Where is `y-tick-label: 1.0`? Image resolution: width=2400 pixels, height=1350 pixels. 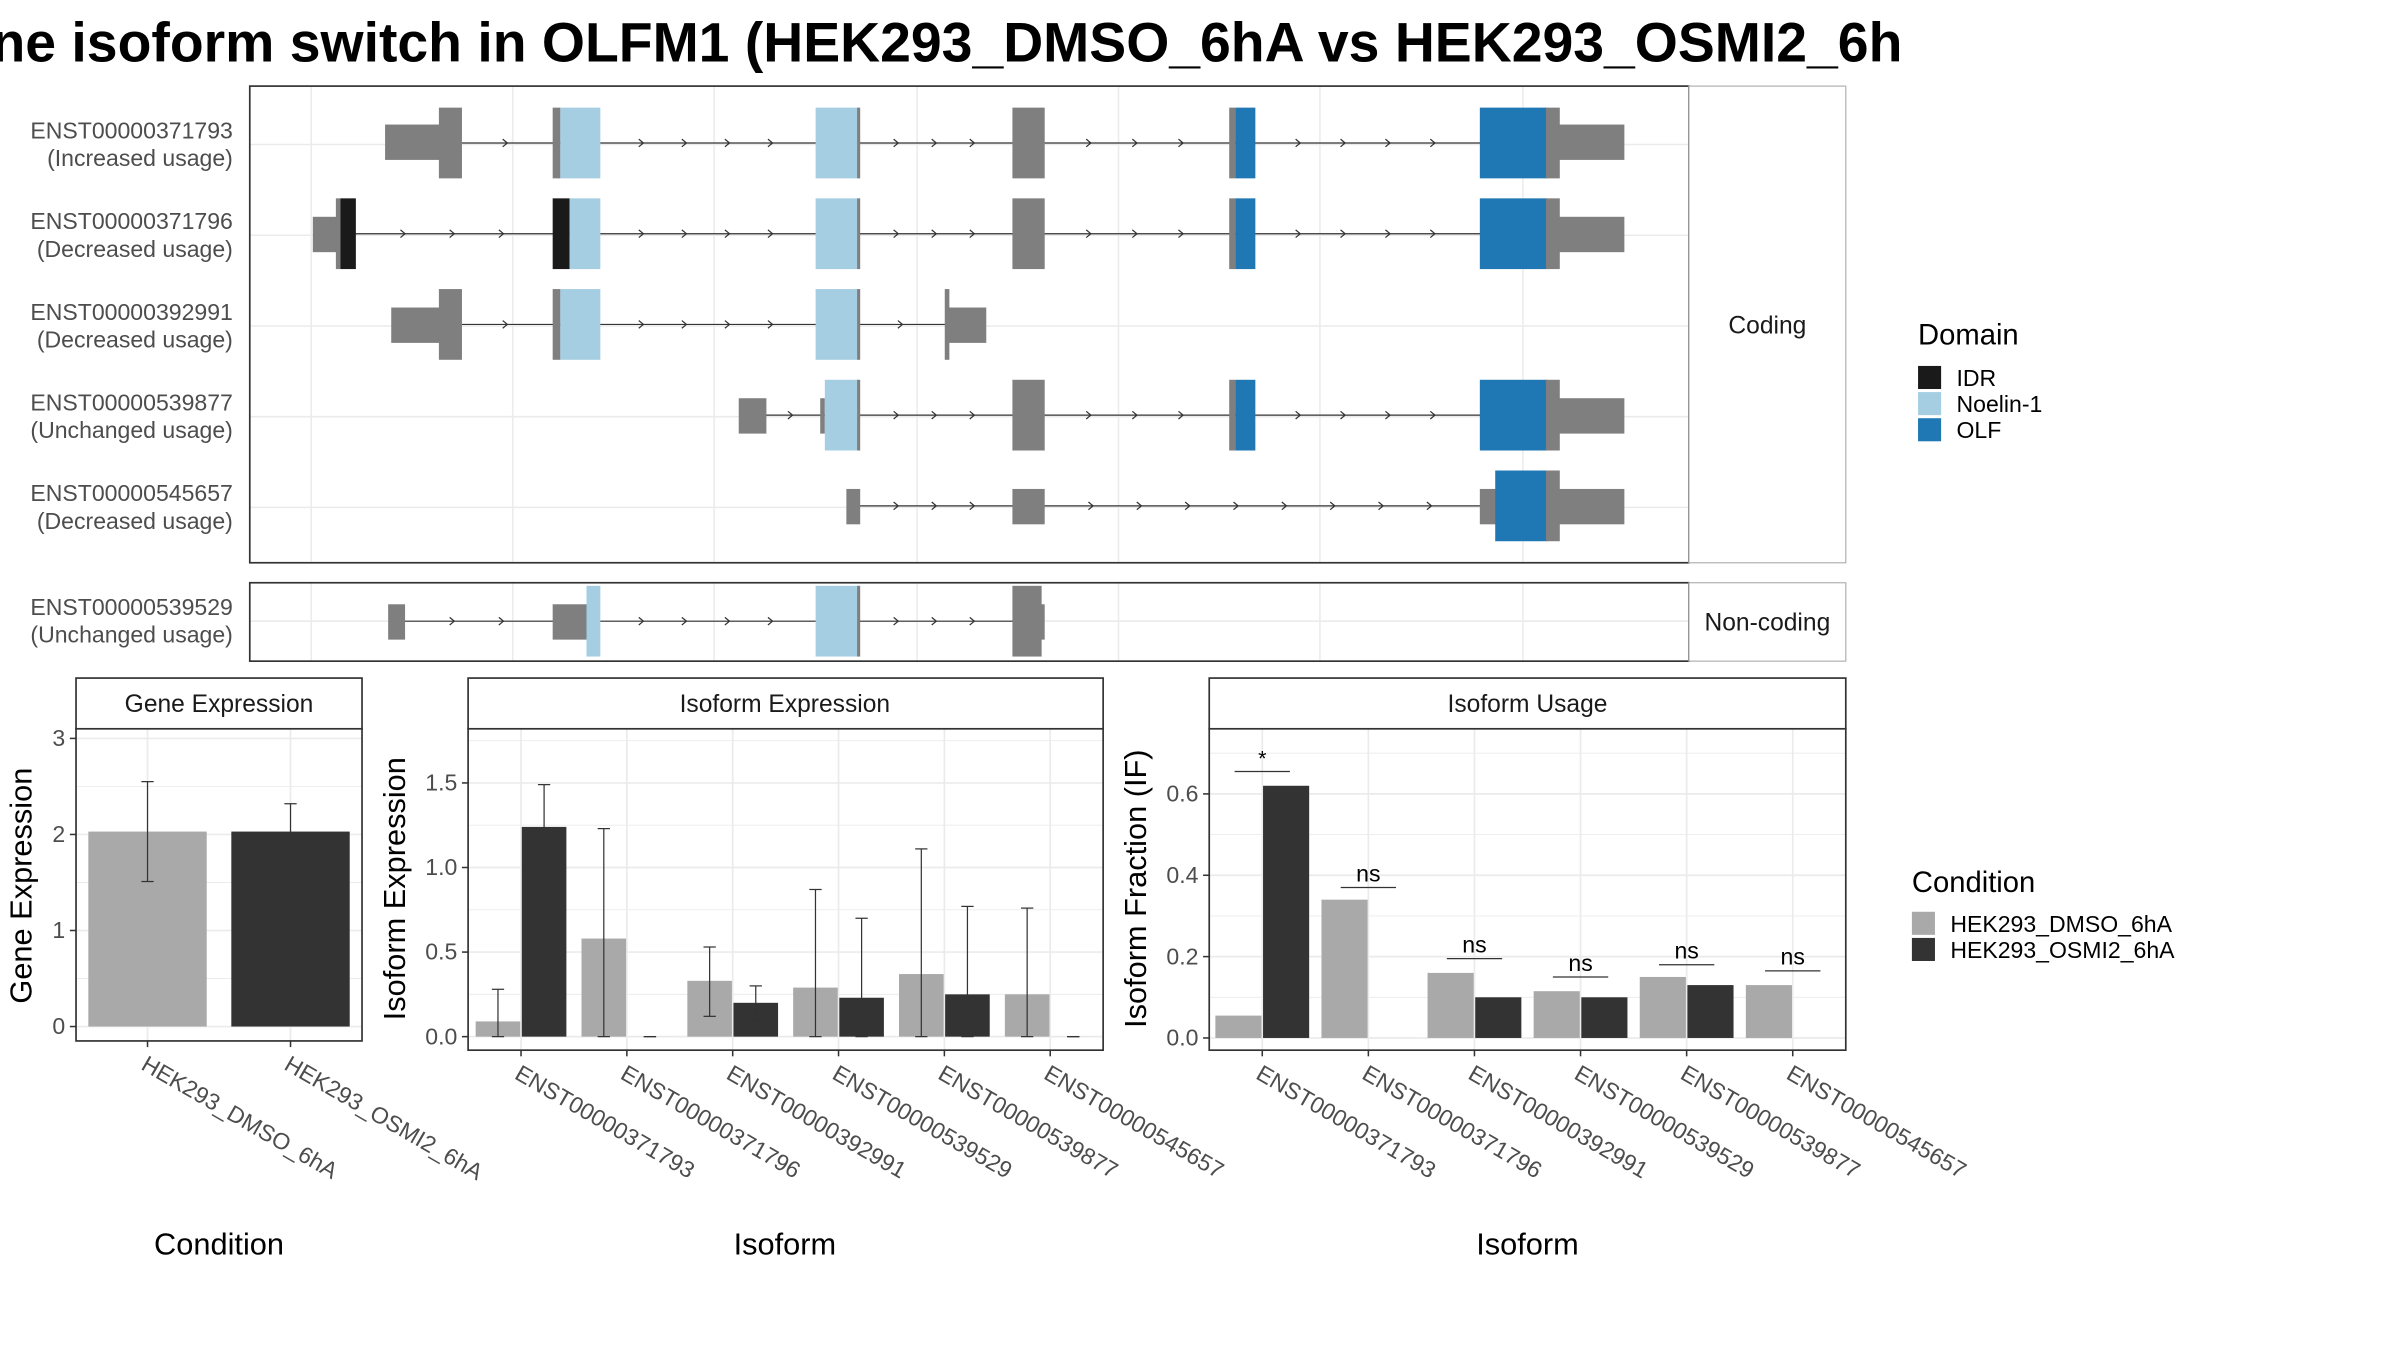 y-tick-label: 1.0 is located at coordinates (441, 867).